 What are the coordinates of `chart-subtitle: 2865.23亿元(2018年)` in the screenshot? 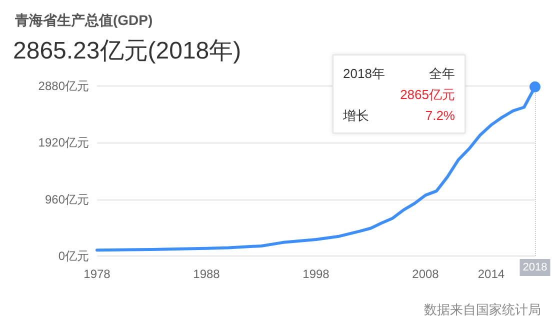 It's located at (127, 51).